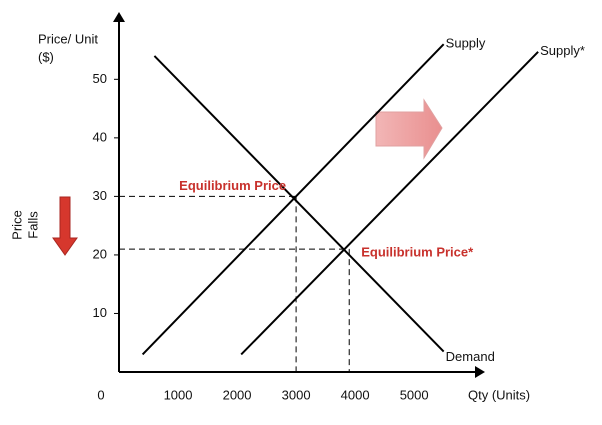 This screenshot has width=602, height=425. Describe the element at coordinates (100, 394) in the screenshot. I see `x-tick-label: 0` at that location.